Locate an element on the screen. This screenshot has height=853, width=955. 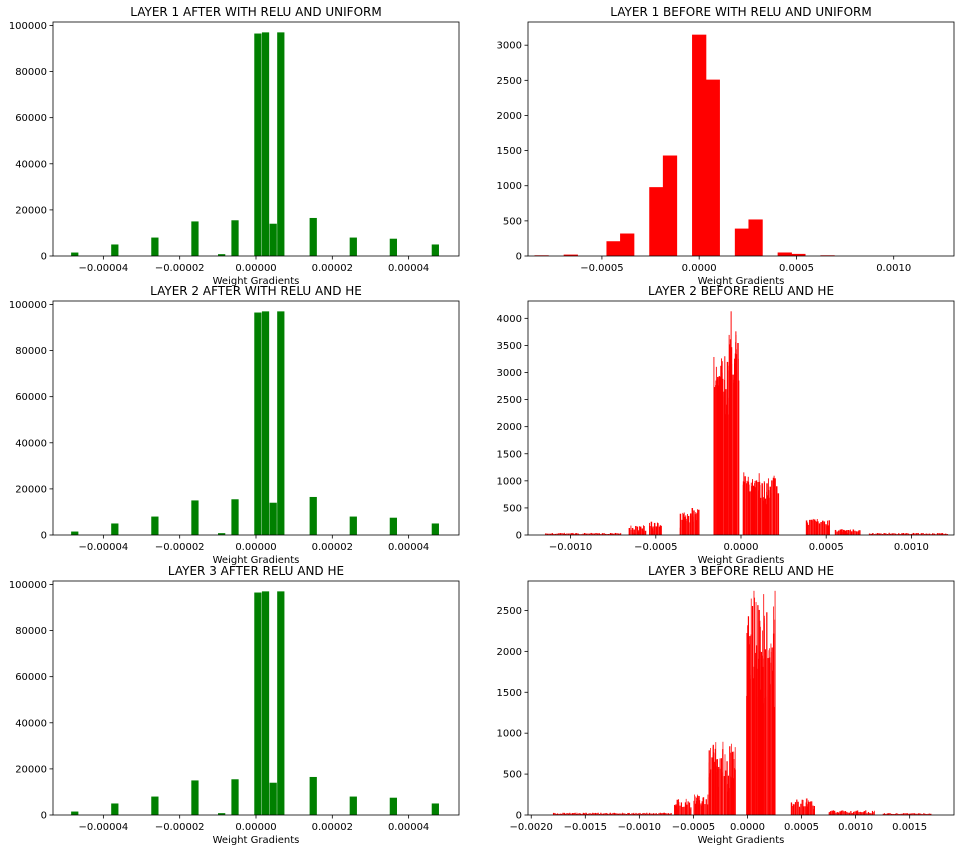
x-tick-label: 0.0005 is located at coordinates (801, 827).